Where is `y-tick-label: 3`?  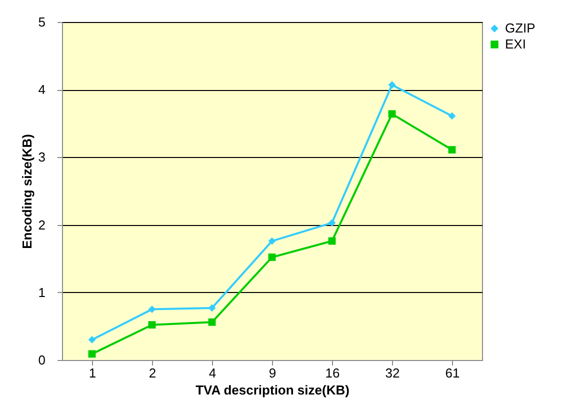 y-tick-label: 3 is located at coordinates (42, 157).